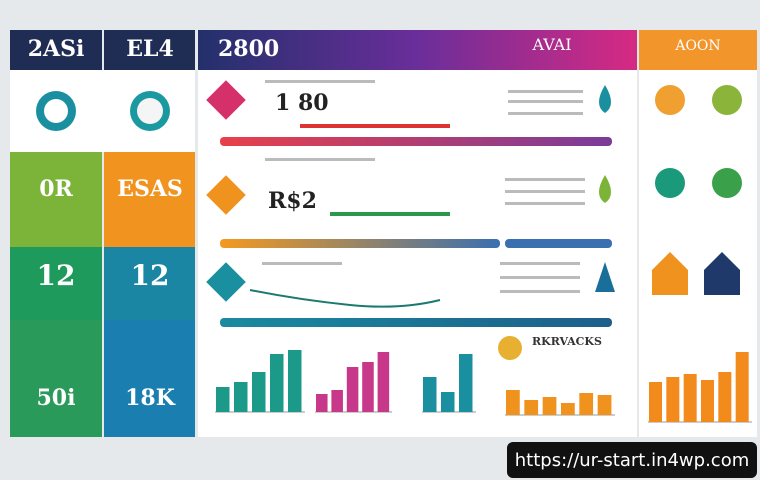 Image resolution: width=760 pixels, height=480 pixels. What do you see at coordinates (248, 49) in the screenshot?
I see `header-title: 2800` at bounding box center [248, 49].